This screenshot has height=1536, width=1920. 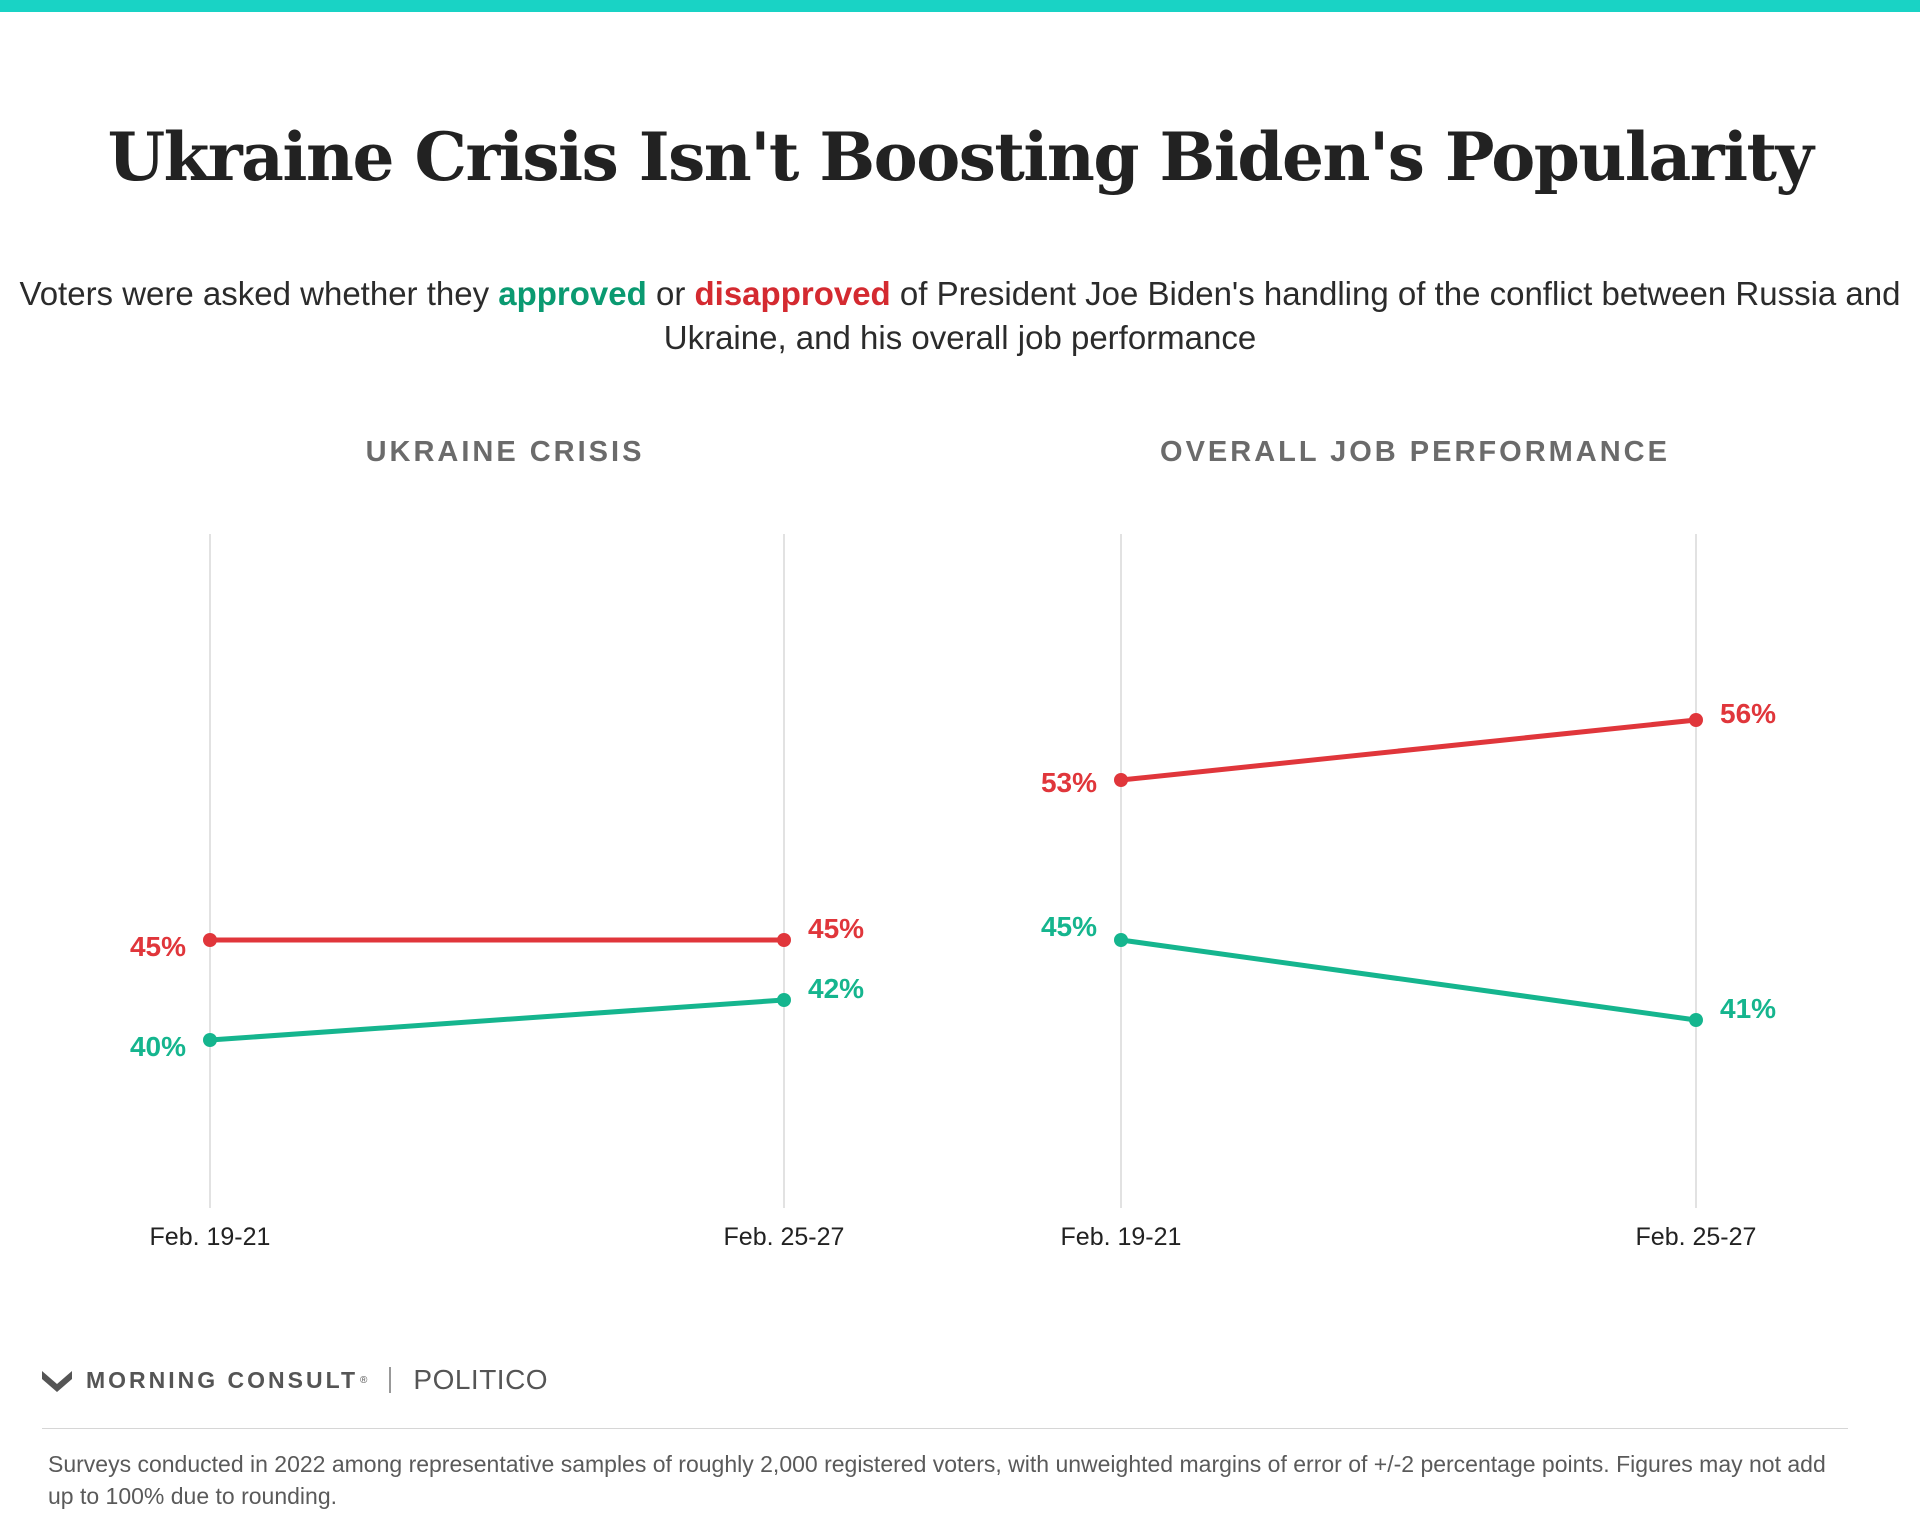 What do you see at coordinates (1408, 980) in the screenshot?
I see `job-approve-line` at bounding box center [1408, 980].